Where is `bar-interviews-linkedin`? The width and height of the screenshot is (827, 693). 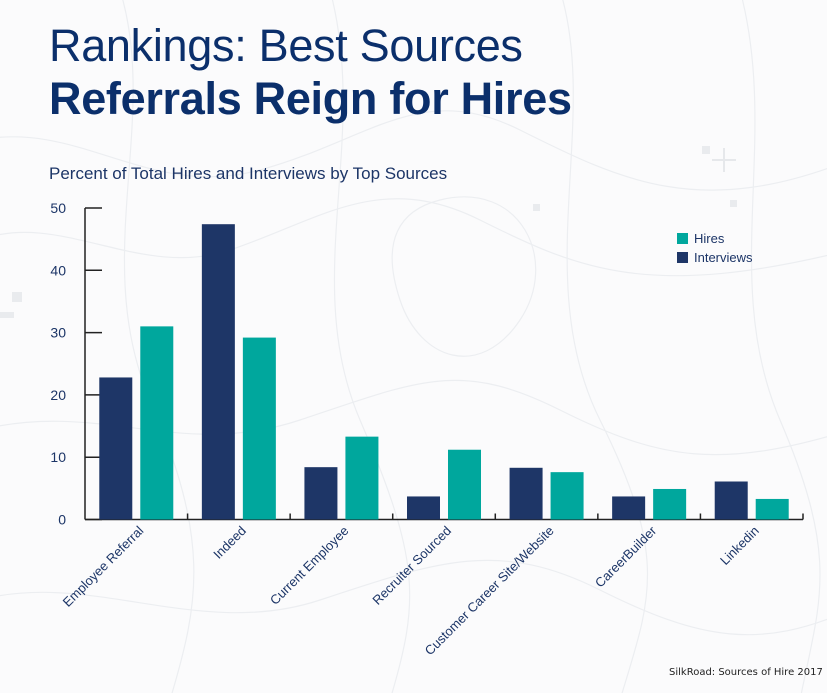
bar-interviews-linkedin is located at coordinates (731, 500).